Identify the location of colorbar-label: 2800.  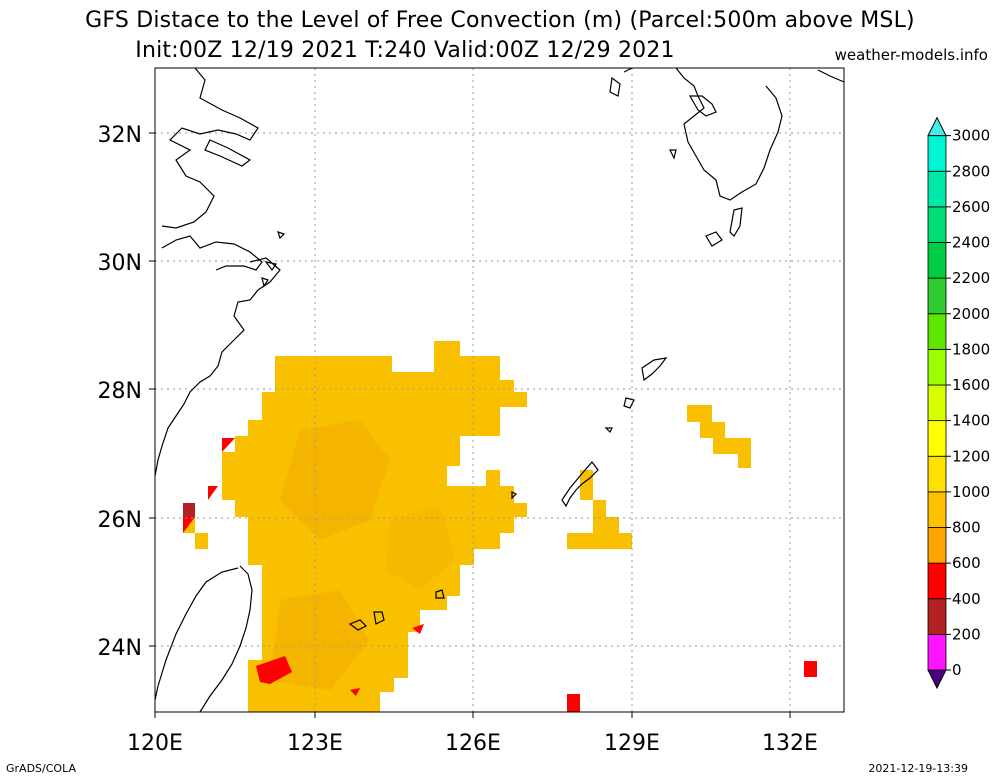
(971, 171).